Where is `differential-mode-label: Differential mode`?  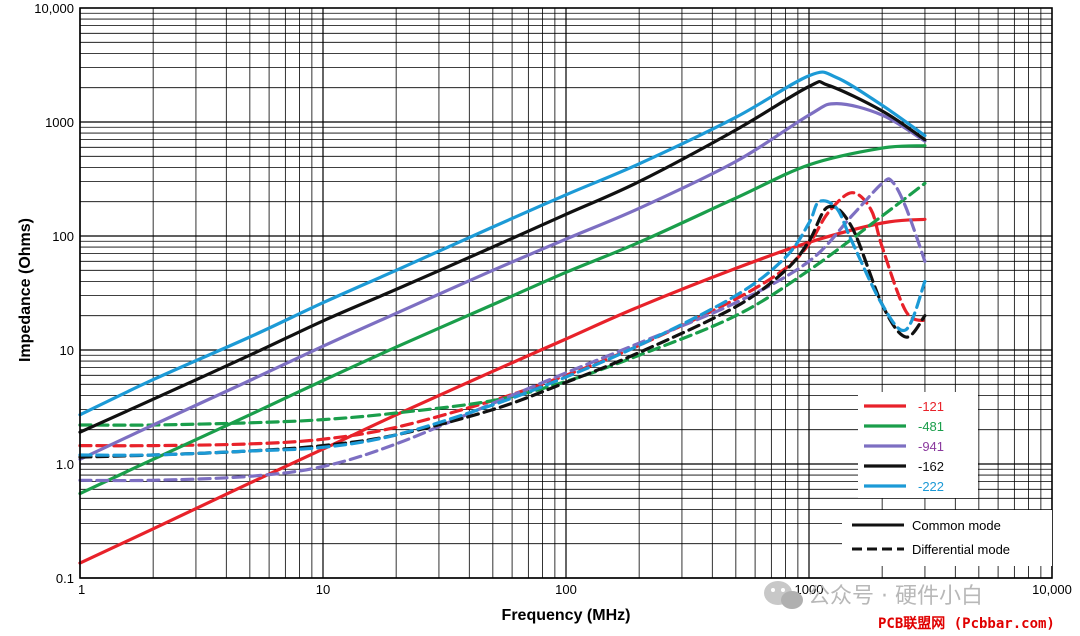
differential-mode-label: Differential mode is located at coordinates (961, 549).